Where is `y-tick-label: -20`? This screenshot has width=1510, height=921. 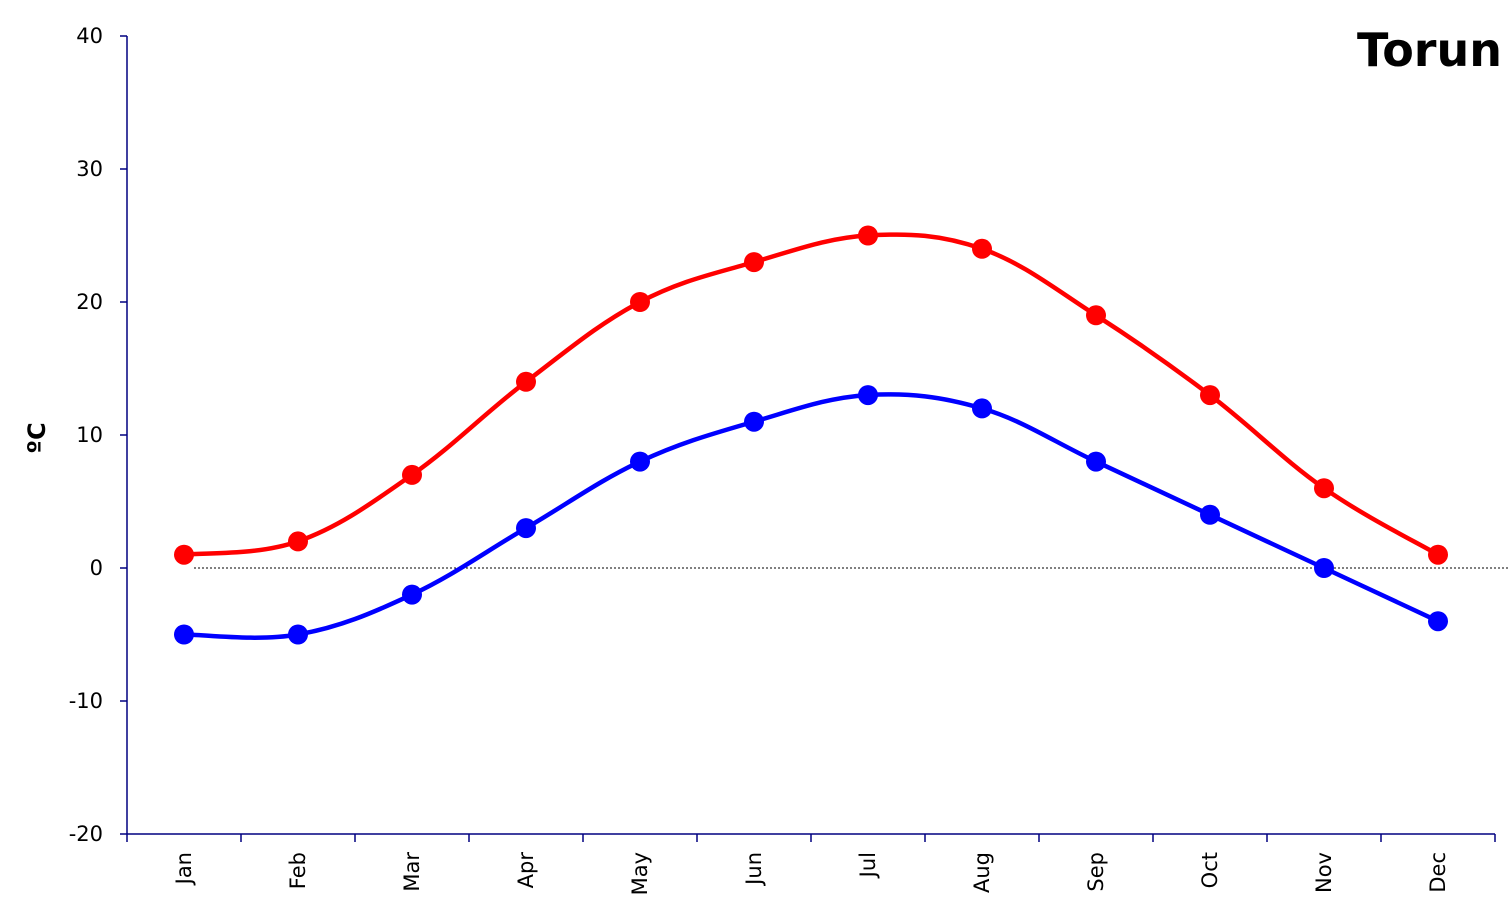
y-tick-label: -20 is located at coordinates (86, 834).